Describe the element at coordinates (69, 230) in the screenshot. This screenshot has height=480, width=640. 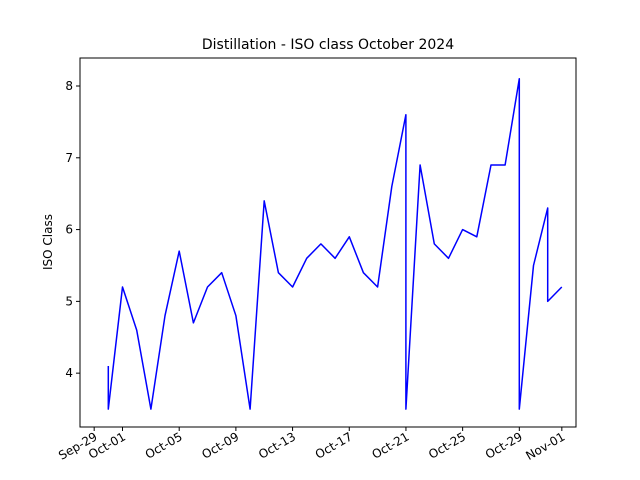
I see `y-tick-label: 6` at that location.